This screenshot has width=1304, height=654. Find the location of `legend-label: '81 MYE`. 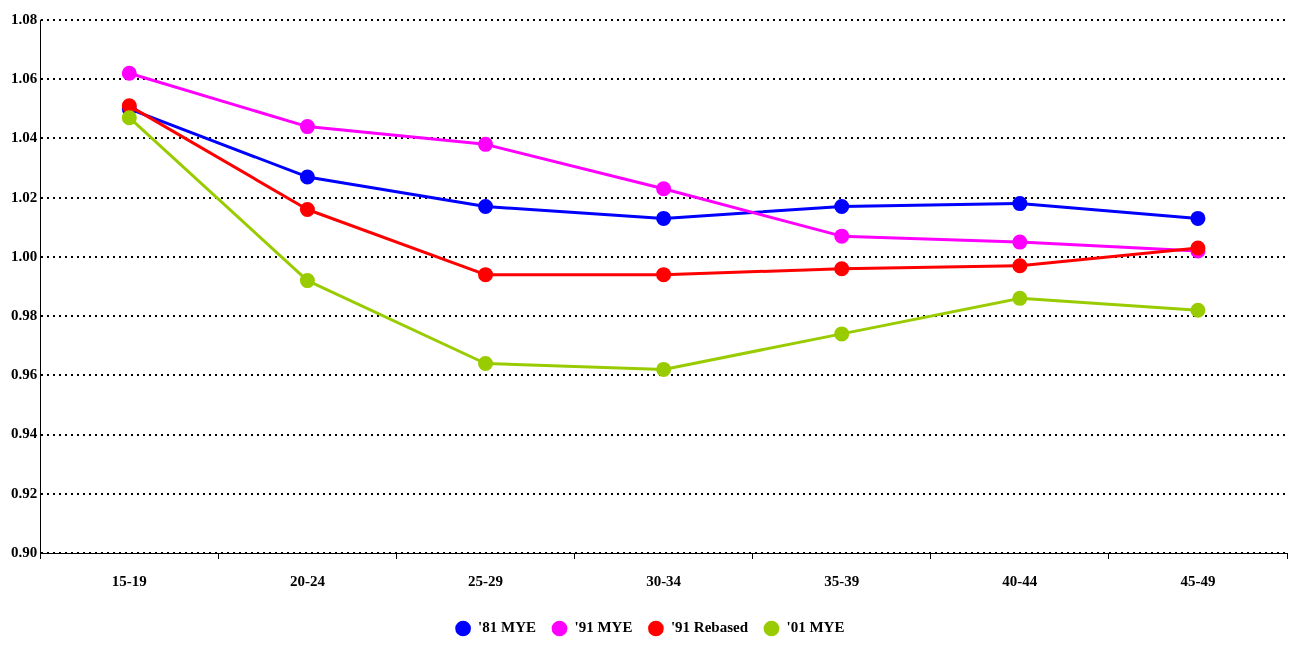

legend-label: '81 MYE is located at coordinates (507, 627).